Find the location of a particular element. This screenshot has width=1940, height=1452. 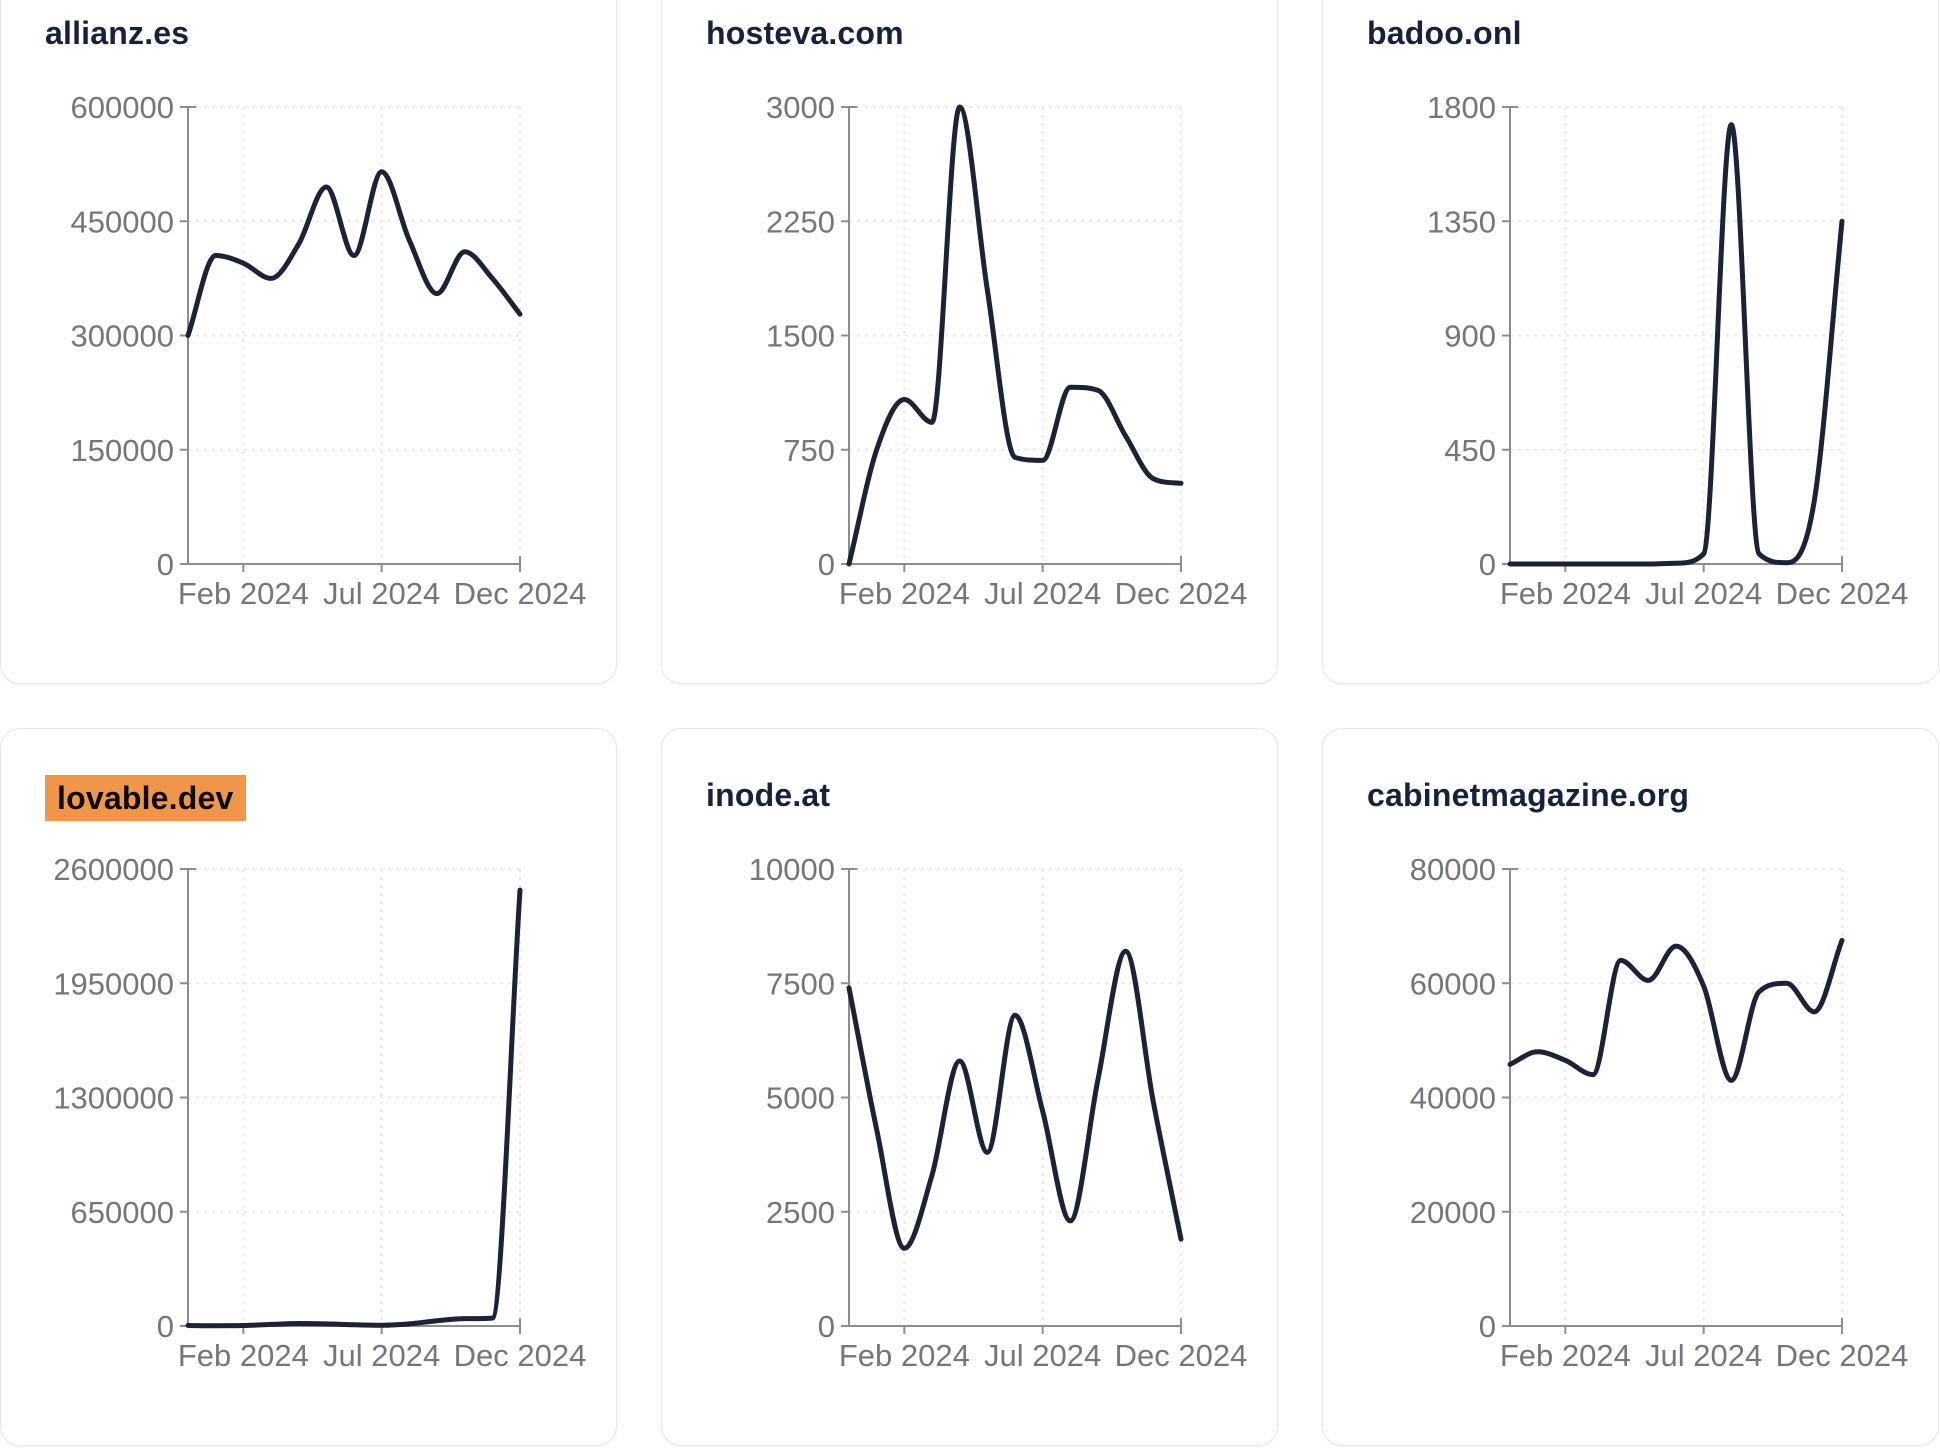

y-tick-label: 1800 is located at coordinates (1461, 107).